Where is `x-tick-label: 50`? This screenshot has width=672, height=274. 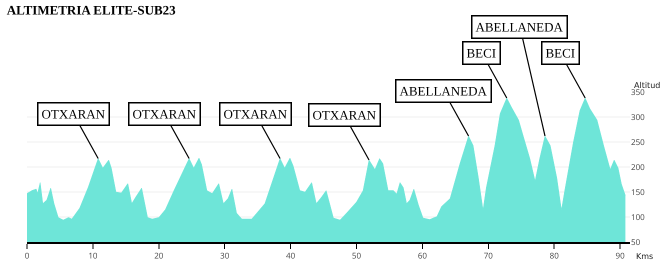 x-tick-label: 50 is located at coordinates (357, 256).